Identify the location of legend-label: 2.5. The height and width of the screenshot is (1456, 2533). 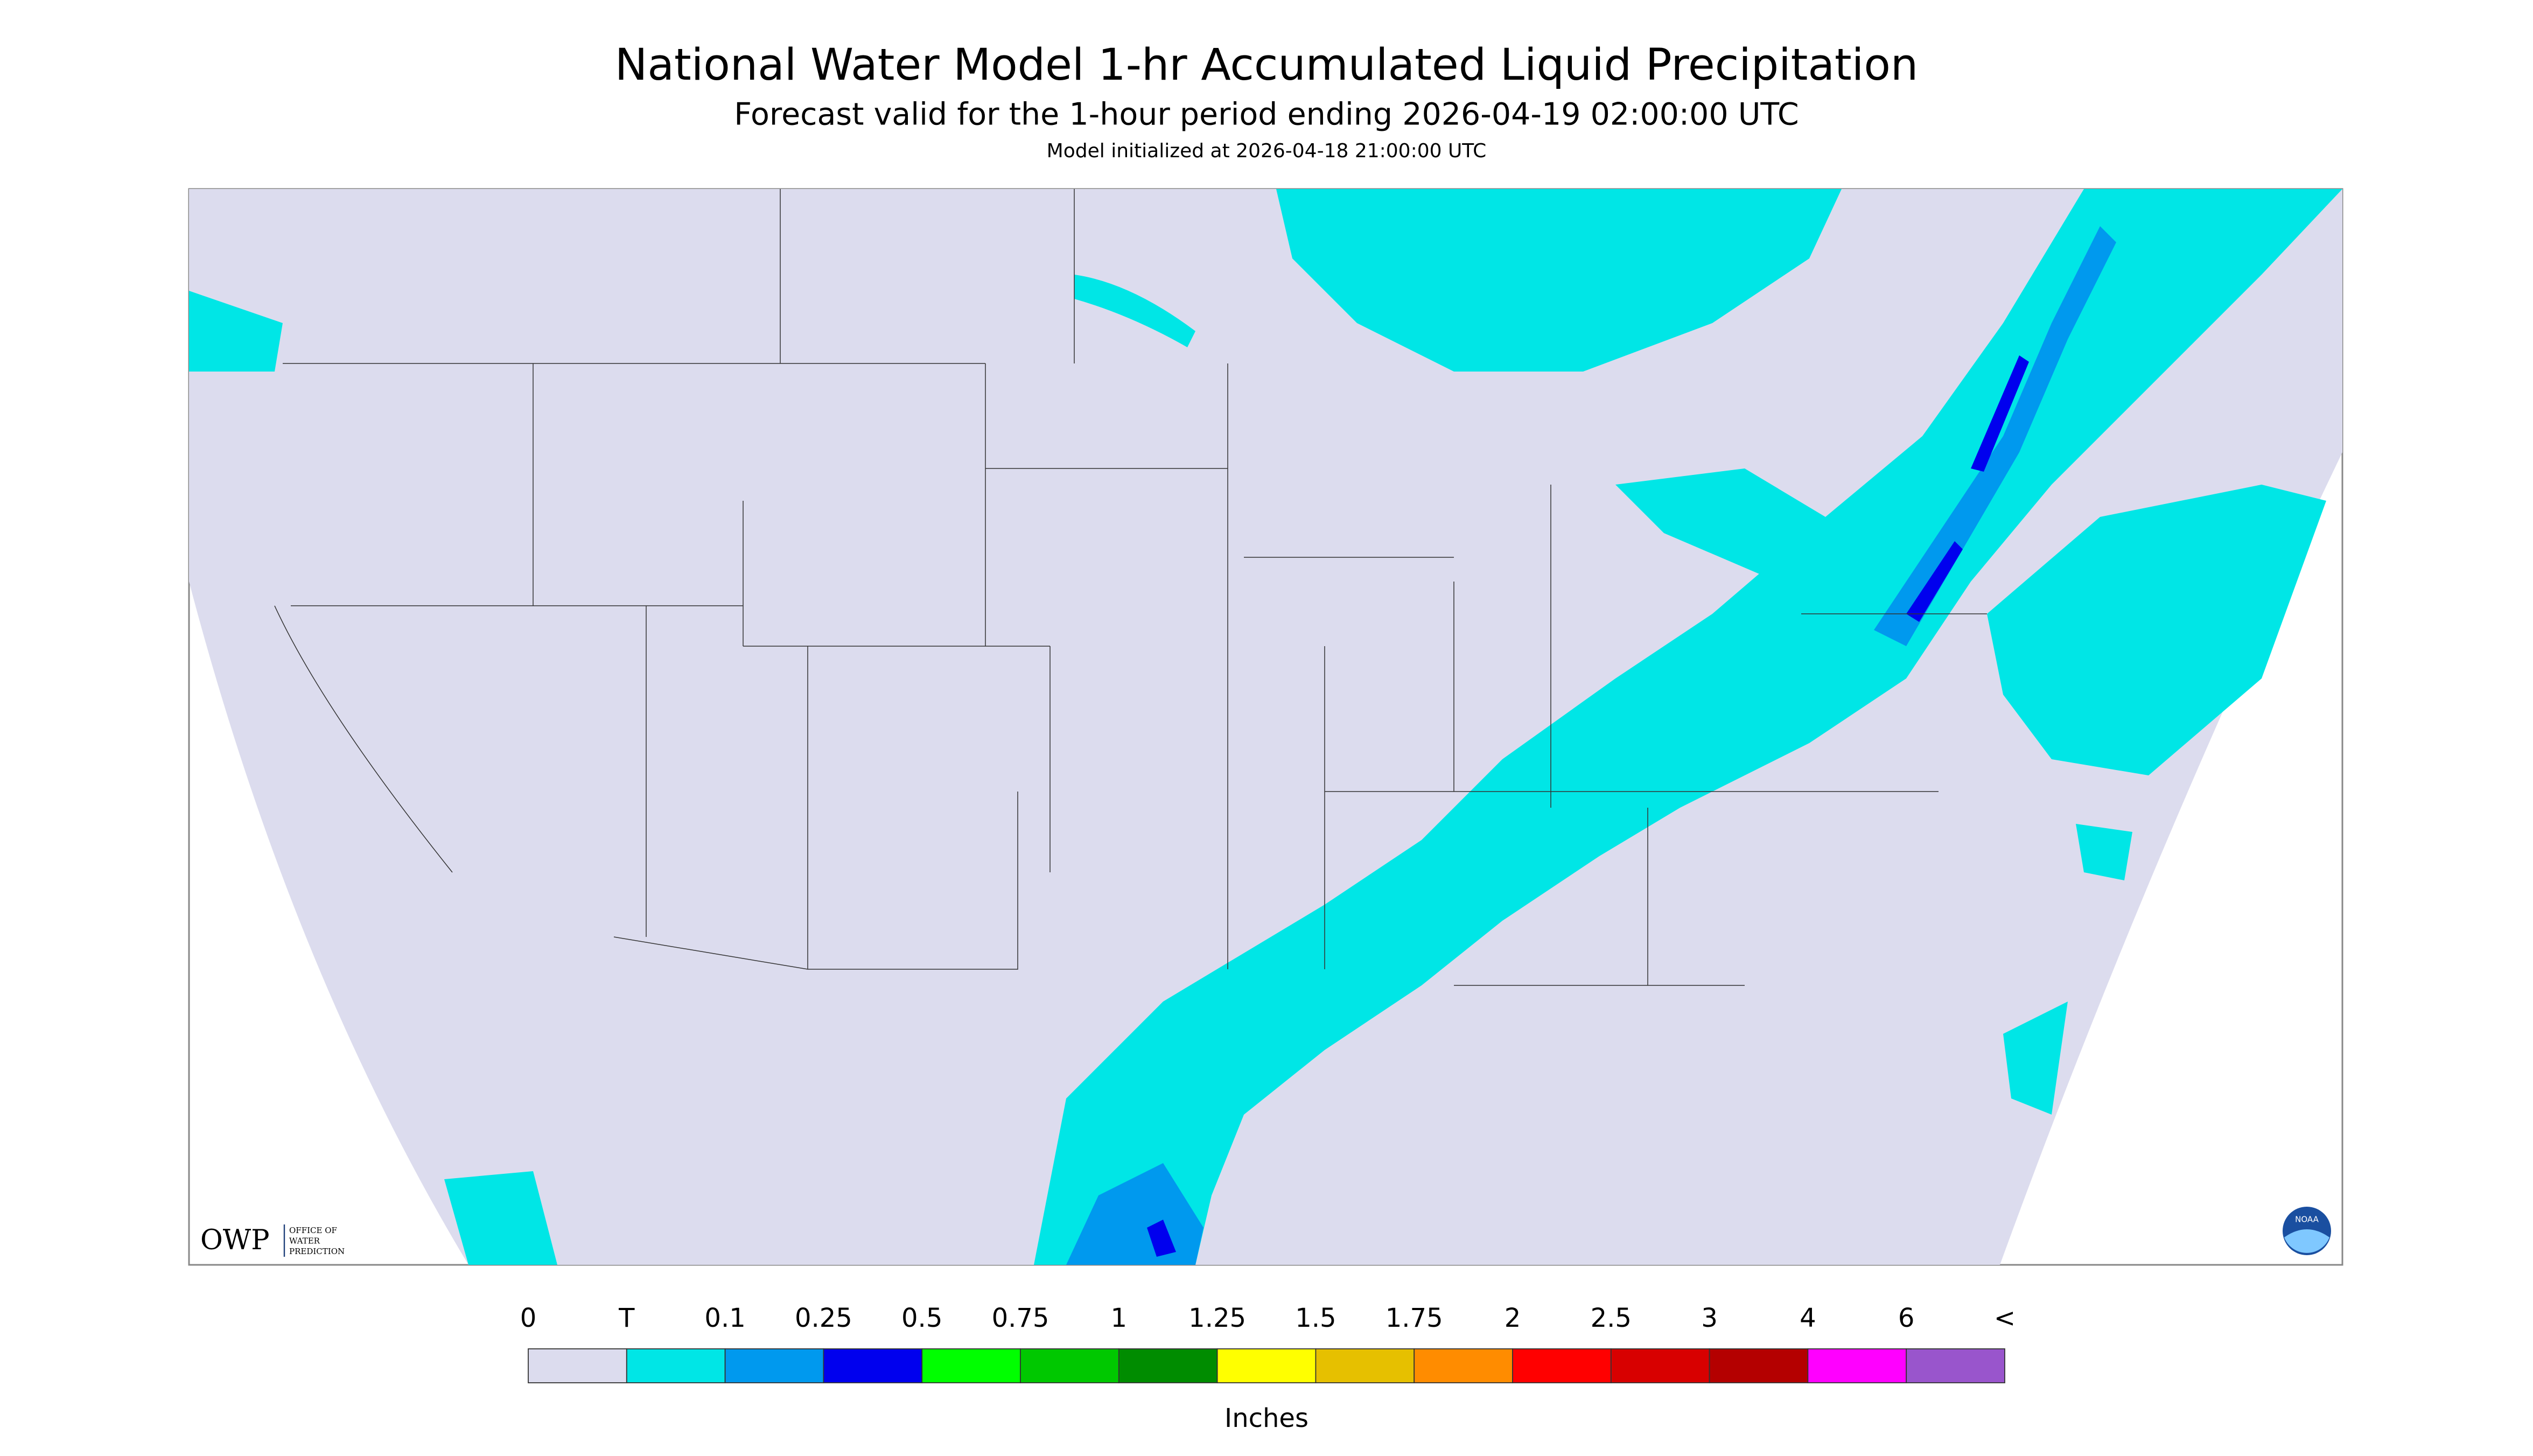
(1611, 1318).